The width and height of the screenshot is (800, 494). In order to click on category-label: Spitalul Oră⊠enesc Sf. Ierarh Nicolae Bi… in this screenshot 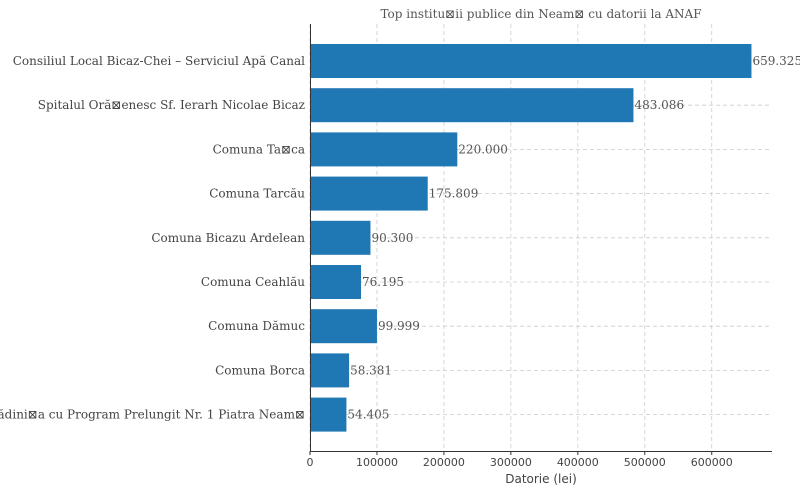, I will do `click(171, 105)`.